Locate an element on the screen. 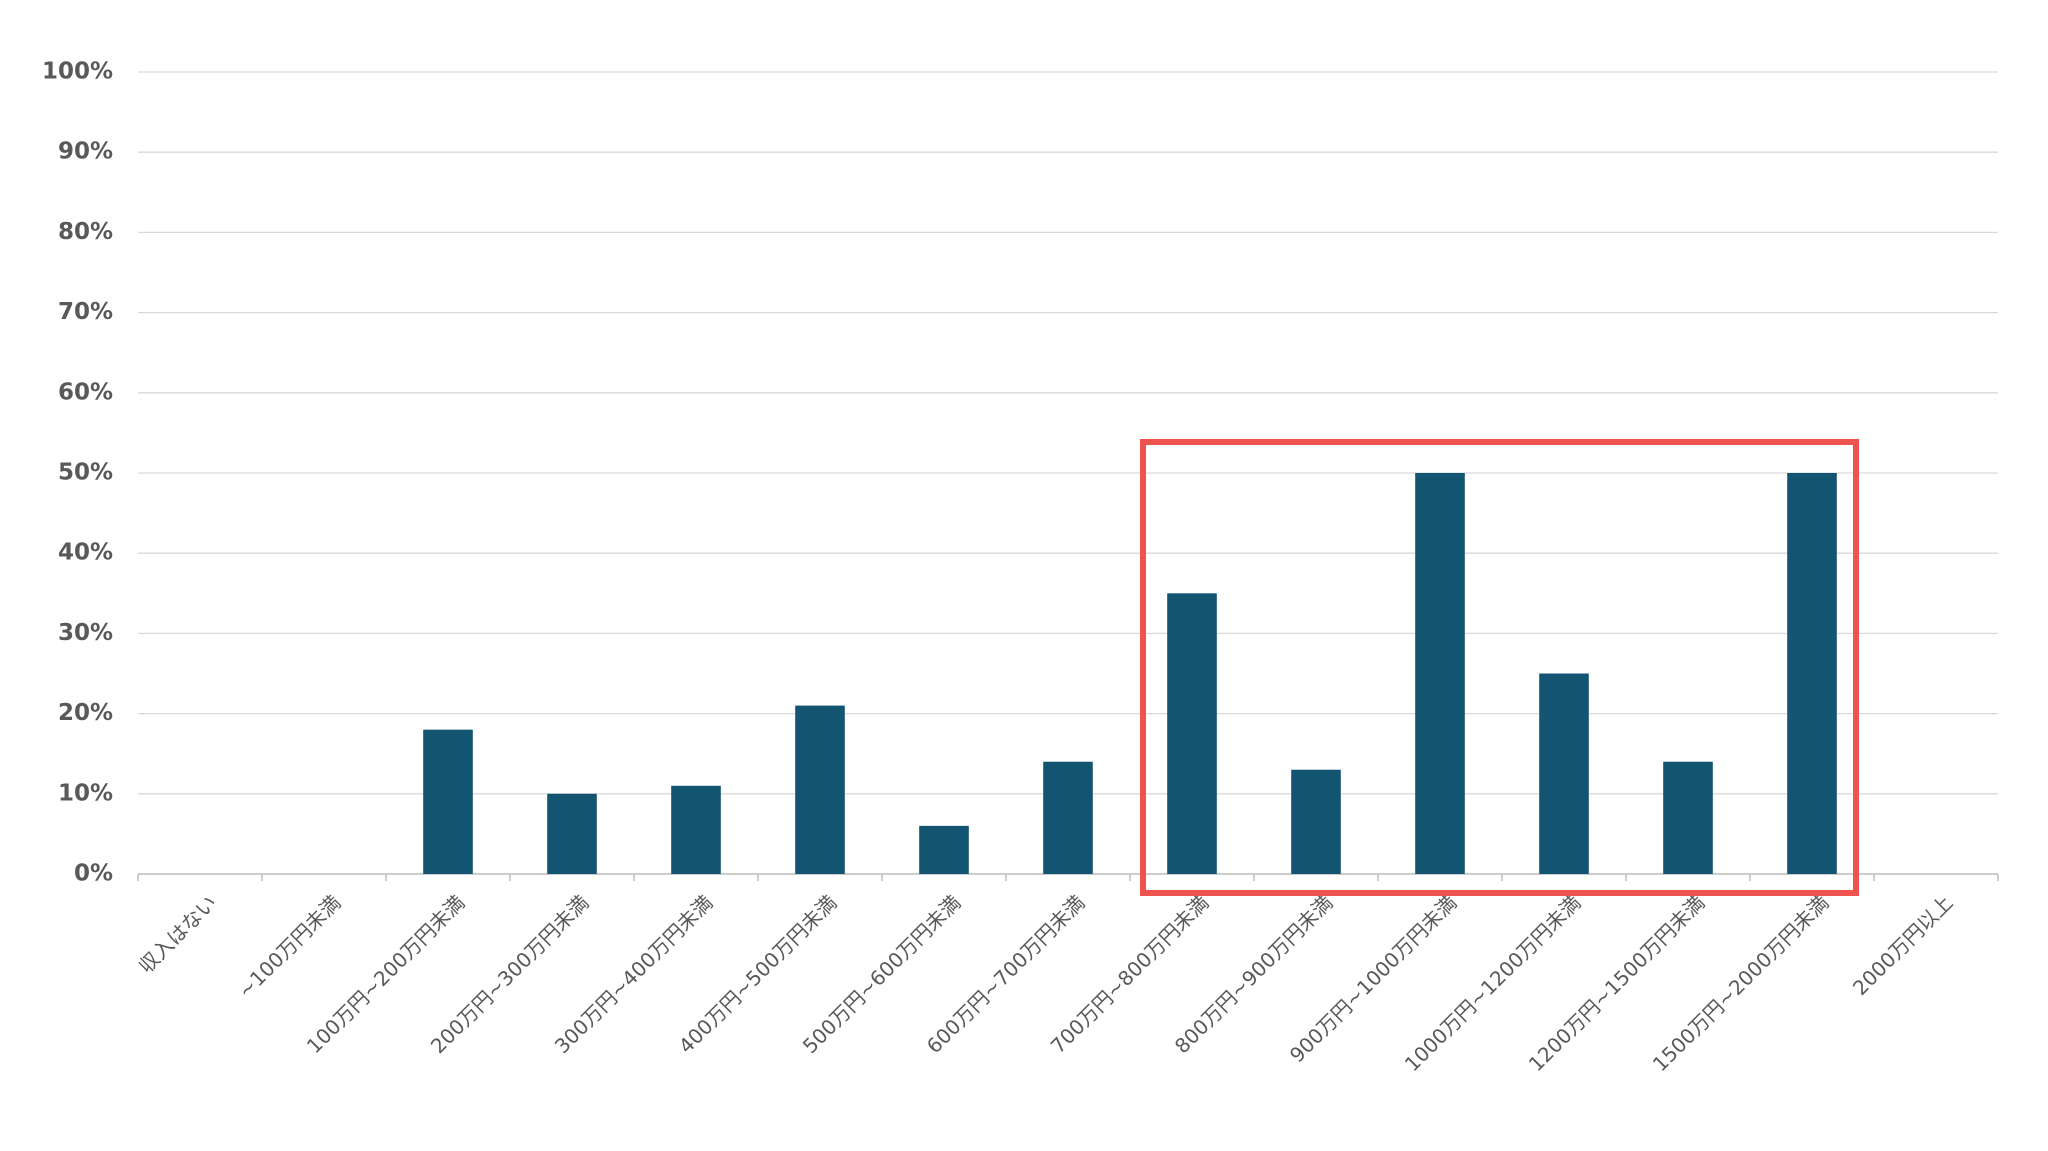 This screenshot has height=1151, width=2048. x-tick-label: ~100万円未満 is located at coordinates (289, 946).